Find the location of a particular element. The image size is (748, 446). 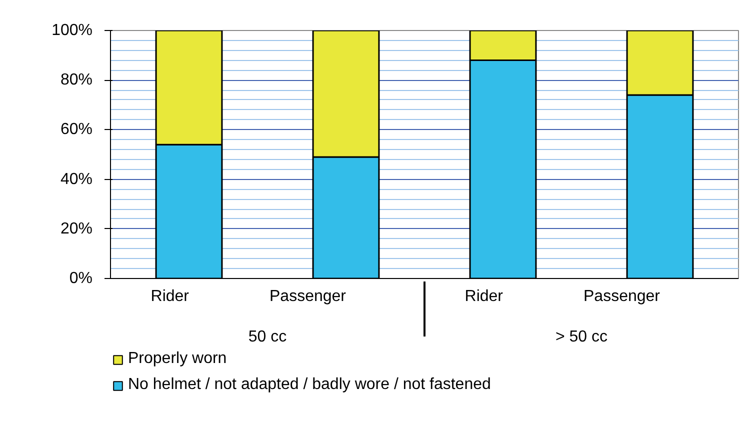

y-tick-label: 100% is located at coordinates (72, 30).